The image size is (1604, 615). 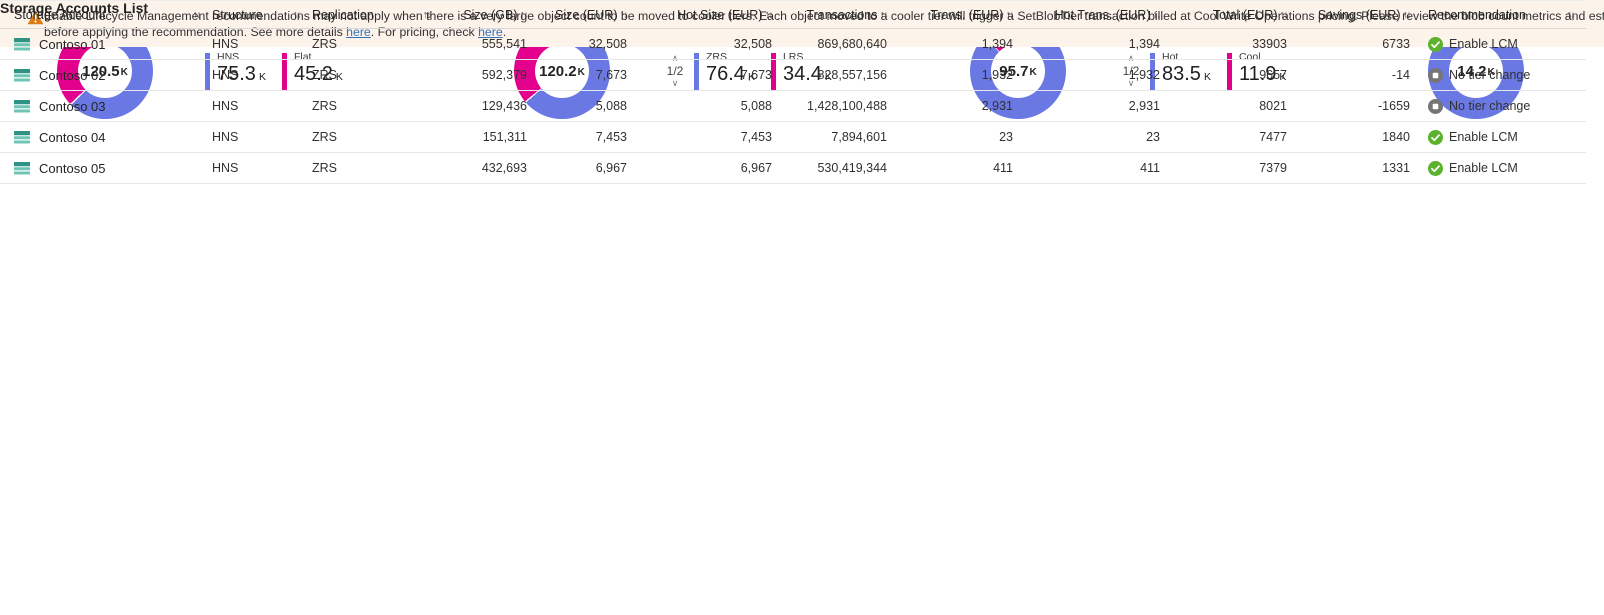 I want to click on column-header-replication: Replication ↑↓, so click(x=377, y=15).